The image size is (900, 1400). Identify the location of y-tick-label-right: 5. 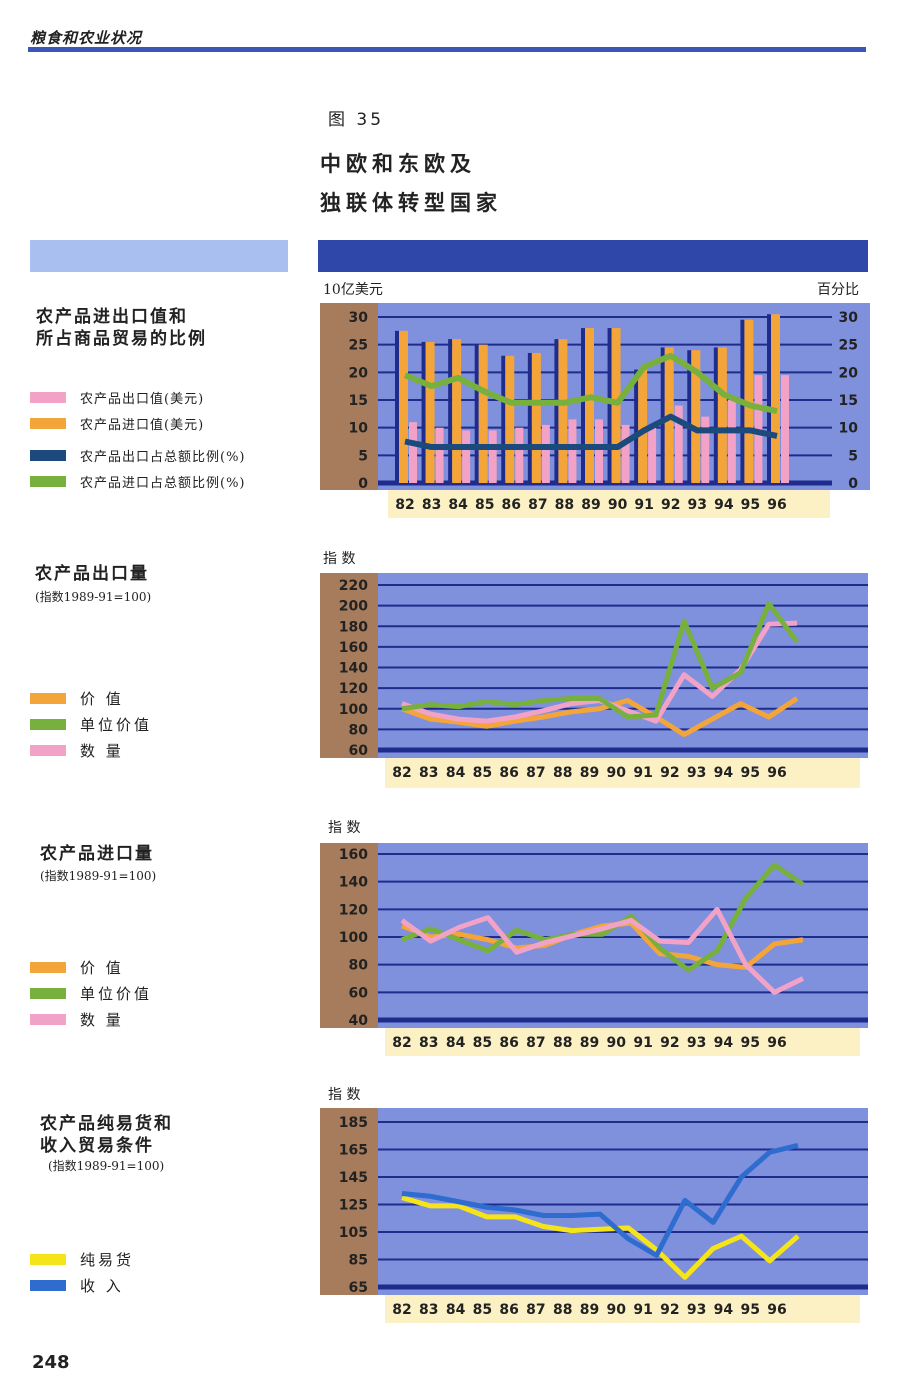
(853, 456).